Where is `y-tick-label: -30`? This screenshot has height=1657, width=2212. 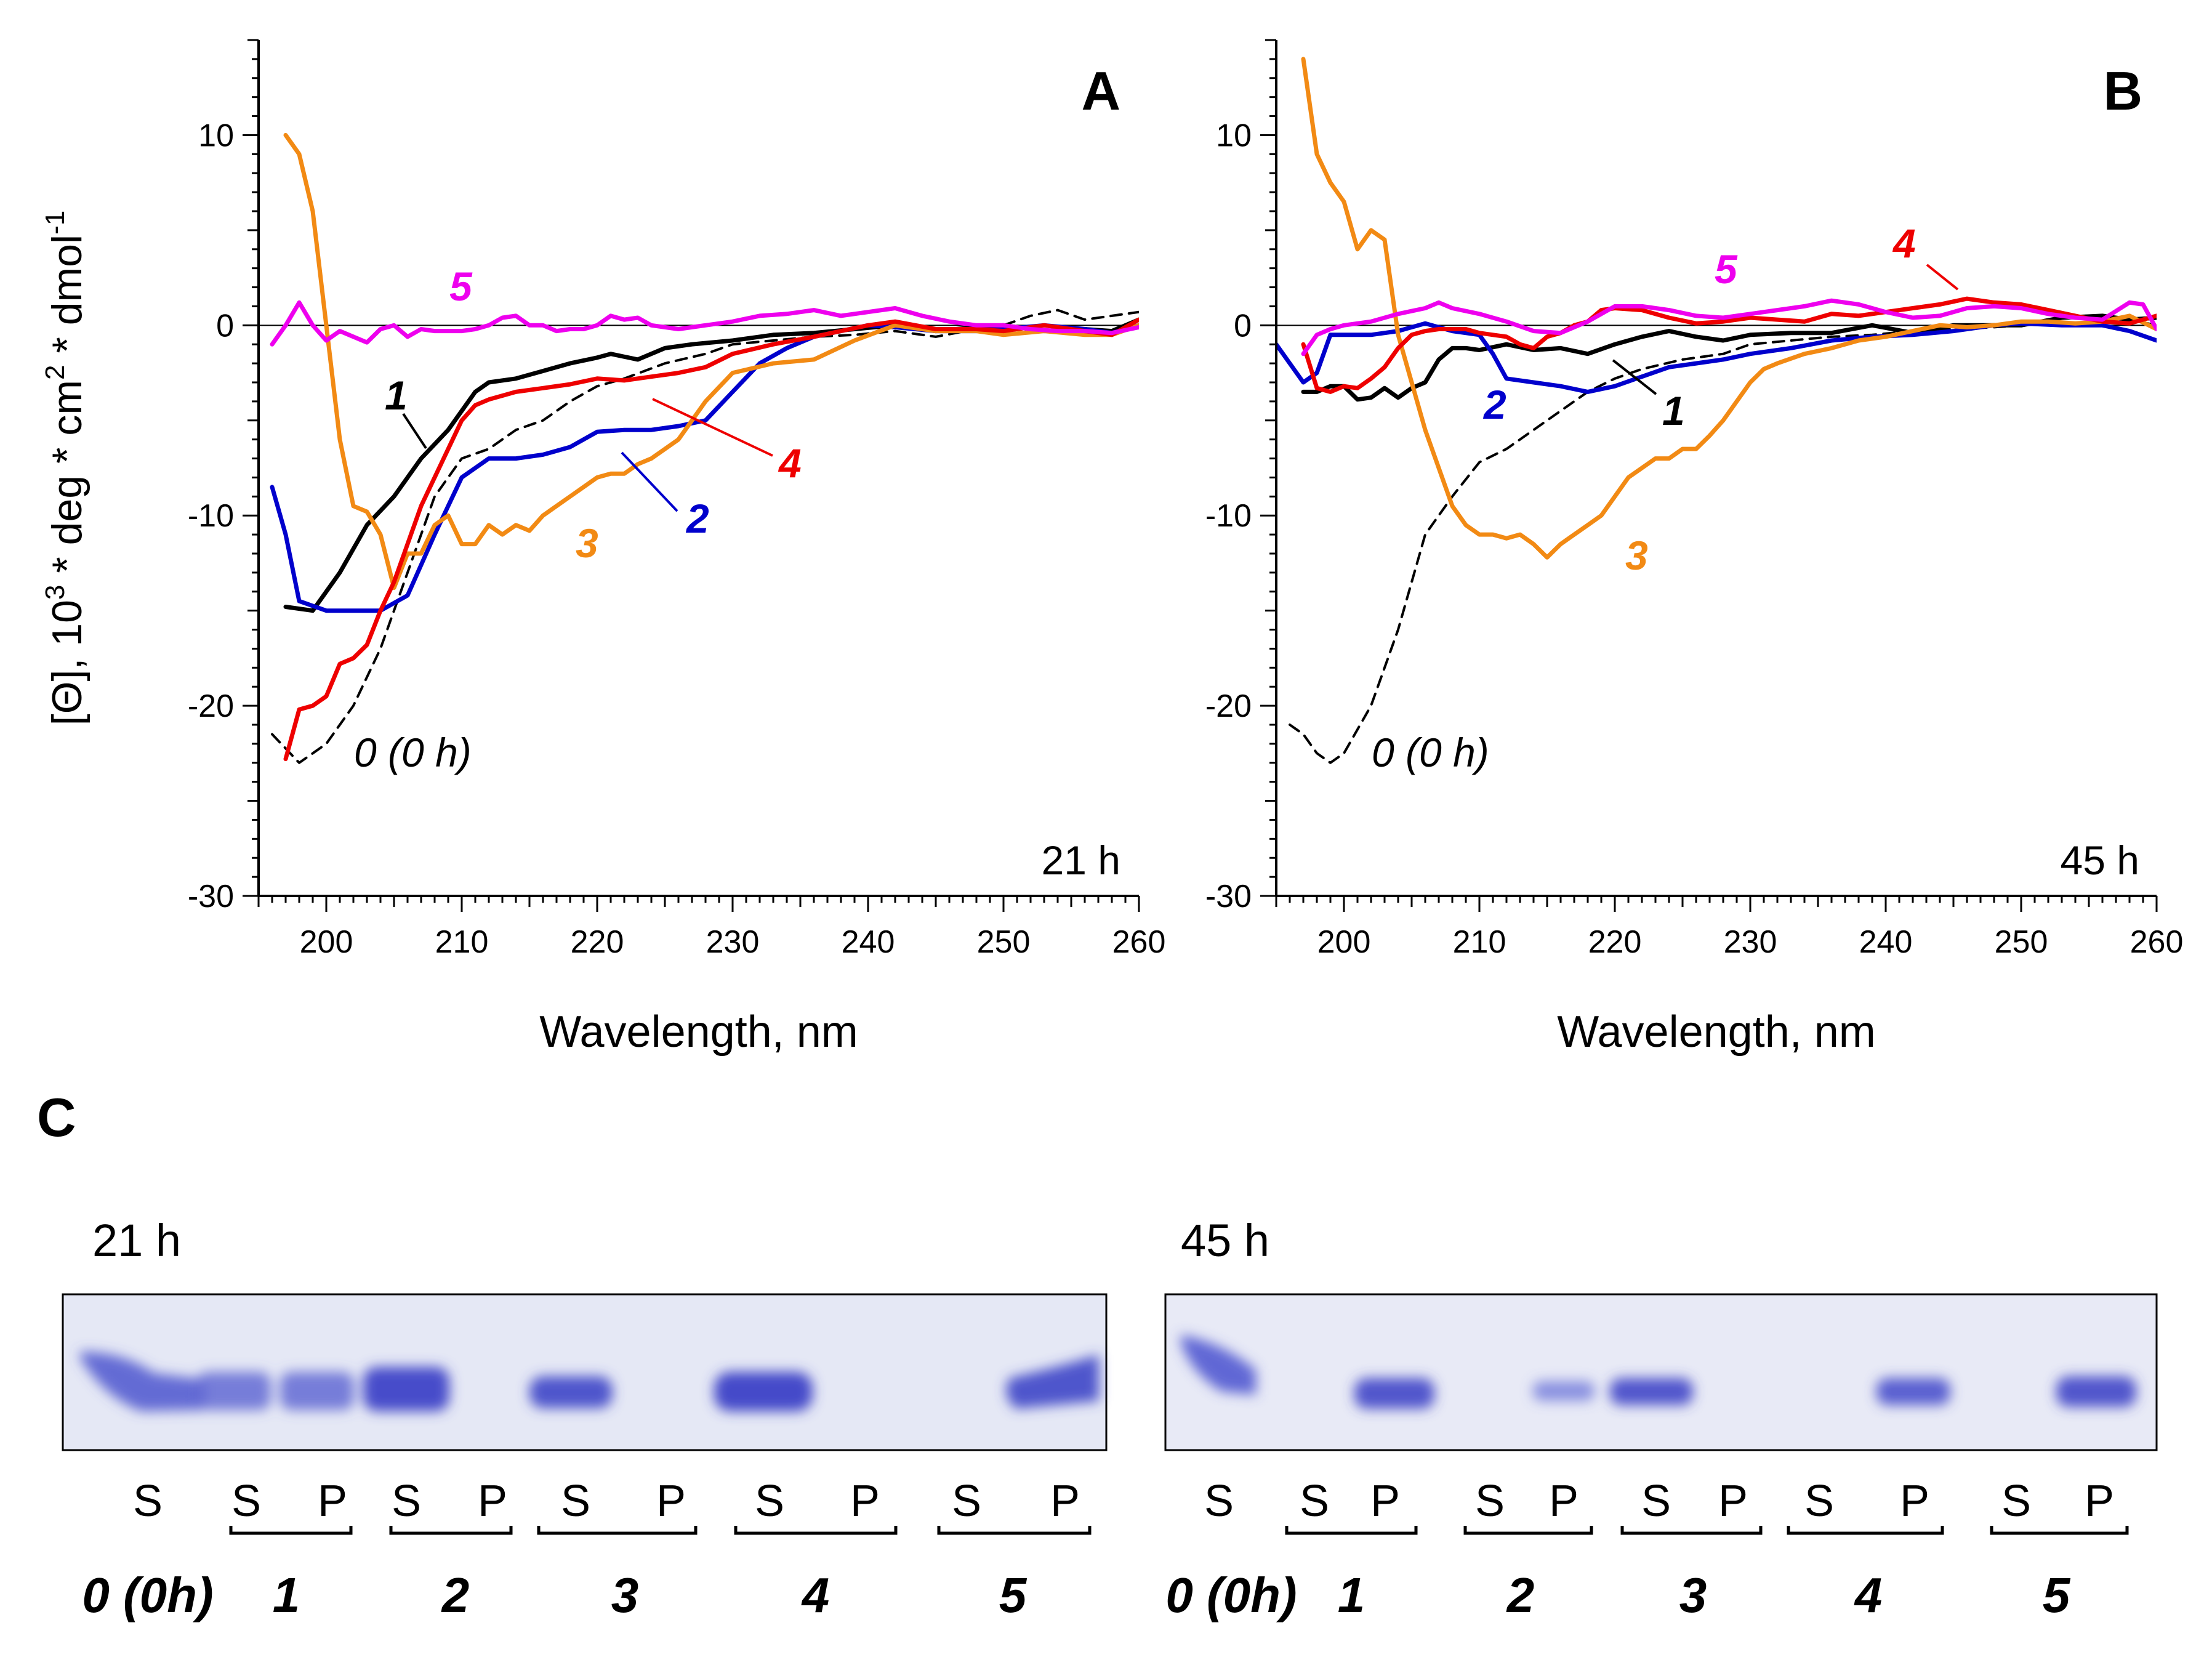 y-tick-label: -30 is located at coordinates (211, 896).